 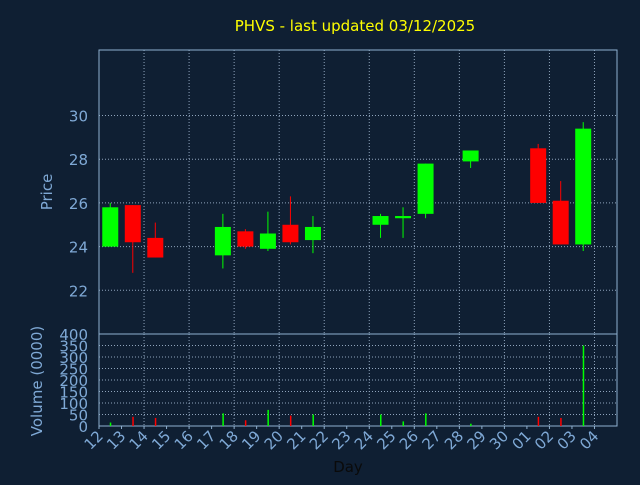 What do you see at coordinates (347, 385) in the screenshot?
I see `volume-bars` at bounding box center [347, 385].